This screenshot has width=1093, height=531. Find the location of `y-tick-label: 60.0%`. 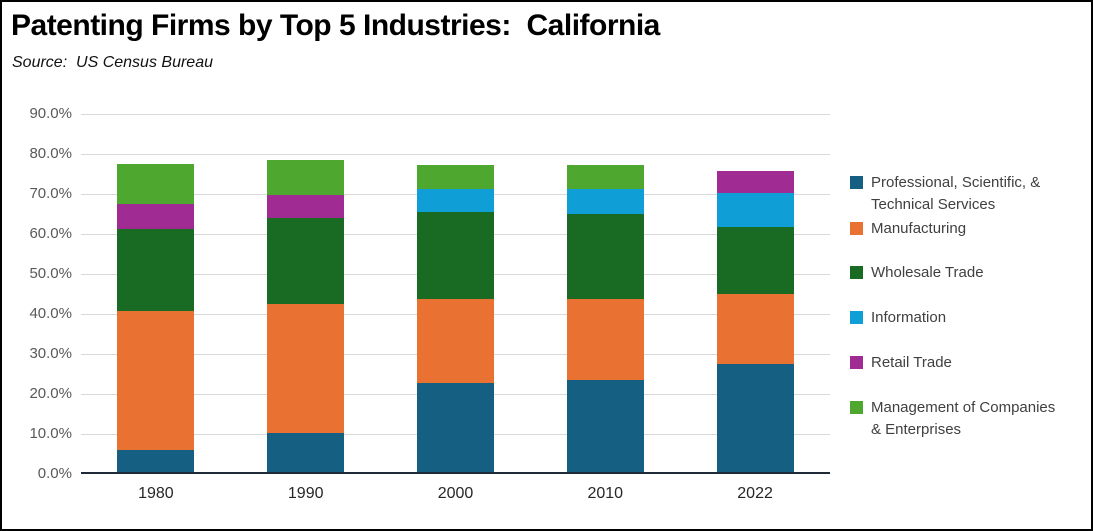

y-tick-label: 60.0% is located at coordinates (50, 233).